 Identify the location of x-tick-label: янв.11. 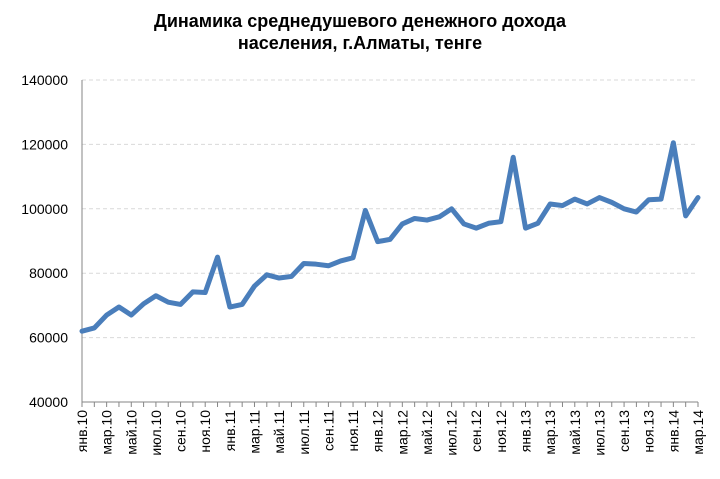
(230, 430).